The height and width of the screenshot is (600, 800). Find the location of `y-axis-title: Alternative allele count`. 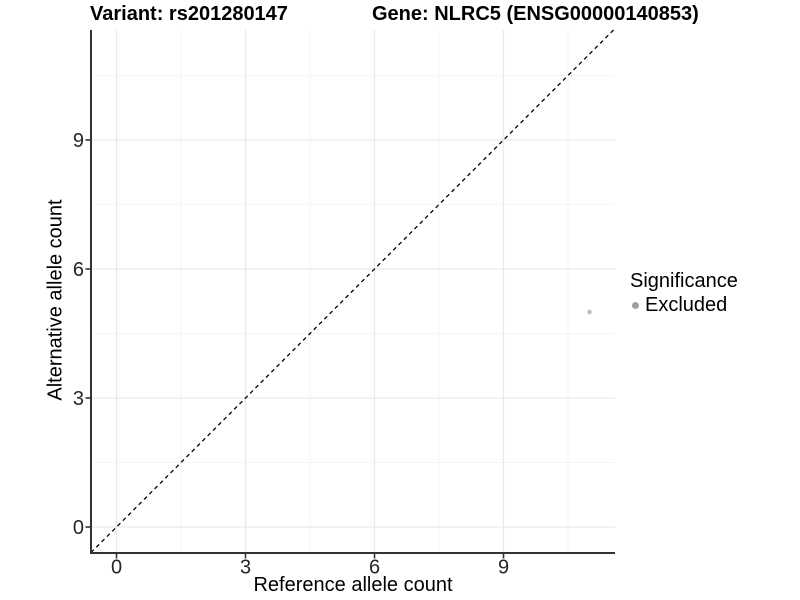

y-axis-title: Alternative allele count is located at coordinates (55, 300).